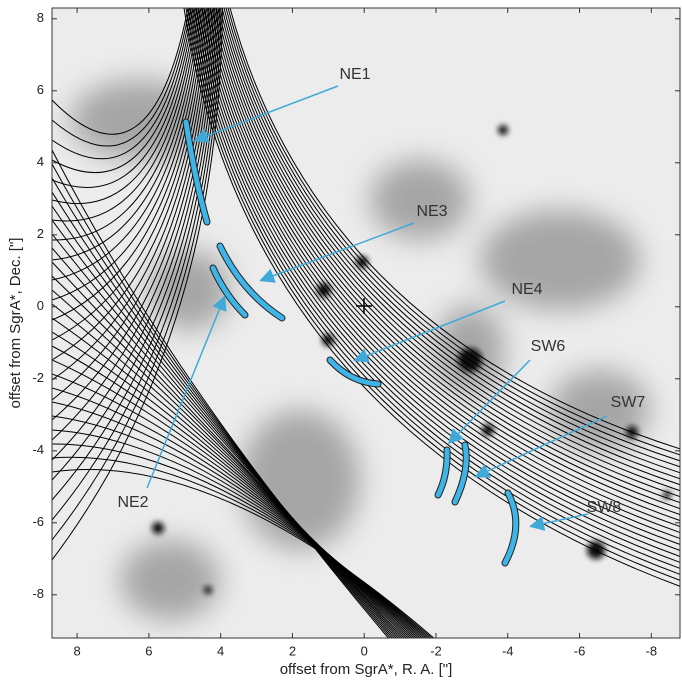  What do you see at coordinates (431, 211) in the screenshot?
I see `feature-label: NE3` at bounding box center [431, 211].